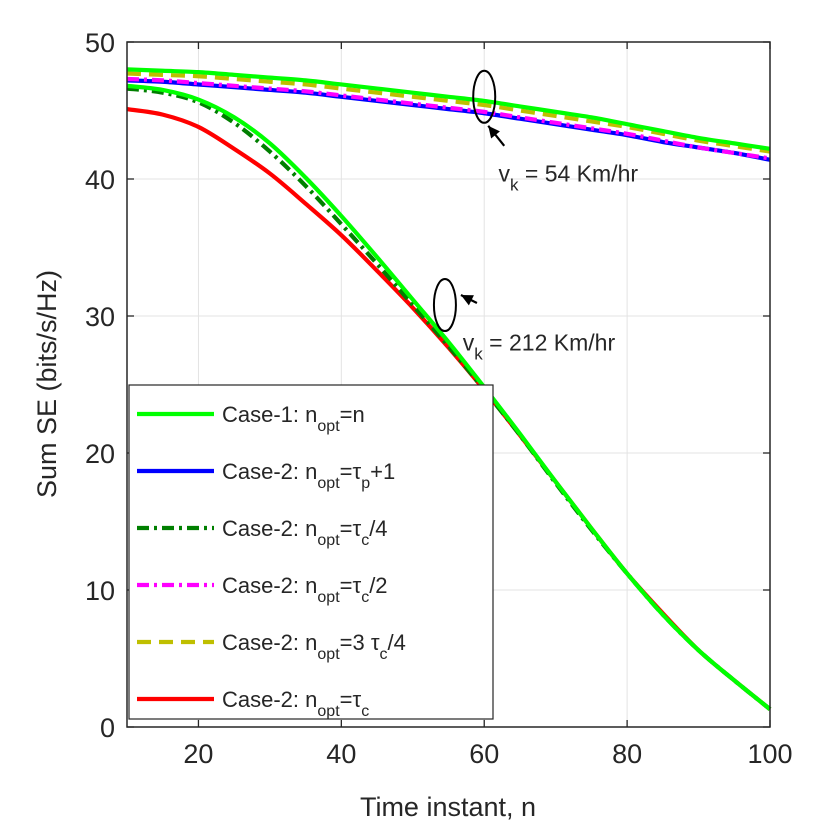 The width and height of the screenshot is (830, 830). I want to click on legend-label-2: Case-2: nopt=τc/4, so click(305, 532).